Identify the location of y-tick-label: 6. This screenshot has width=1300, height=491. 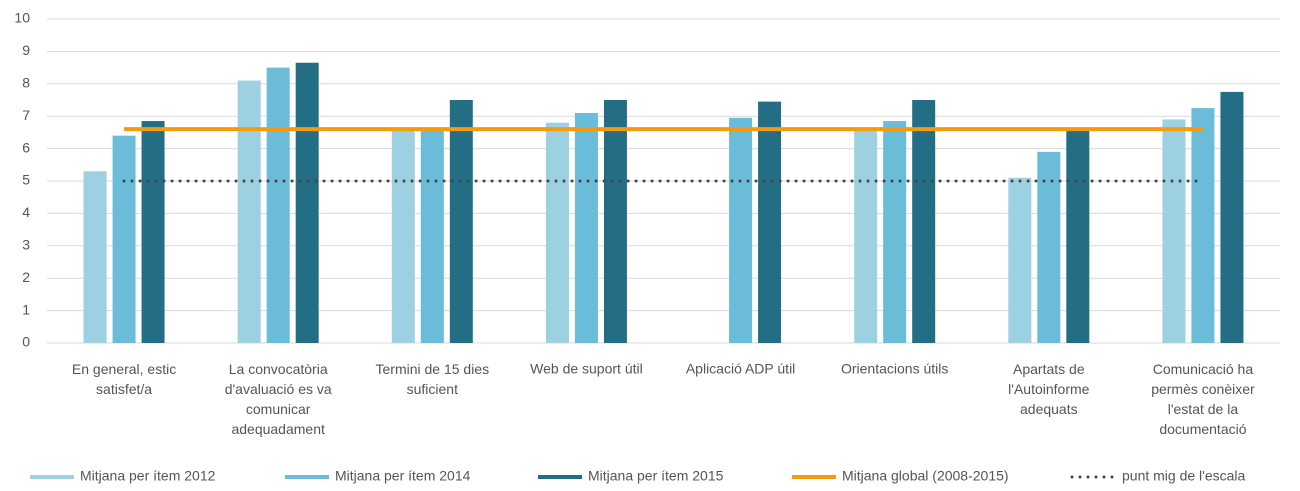
(26, 147).